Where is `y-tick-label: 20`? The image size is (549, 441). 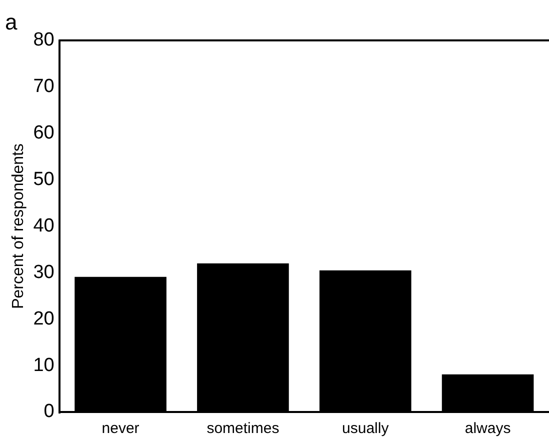 y-tick-label: 20 is located at coordinates (43, 319).